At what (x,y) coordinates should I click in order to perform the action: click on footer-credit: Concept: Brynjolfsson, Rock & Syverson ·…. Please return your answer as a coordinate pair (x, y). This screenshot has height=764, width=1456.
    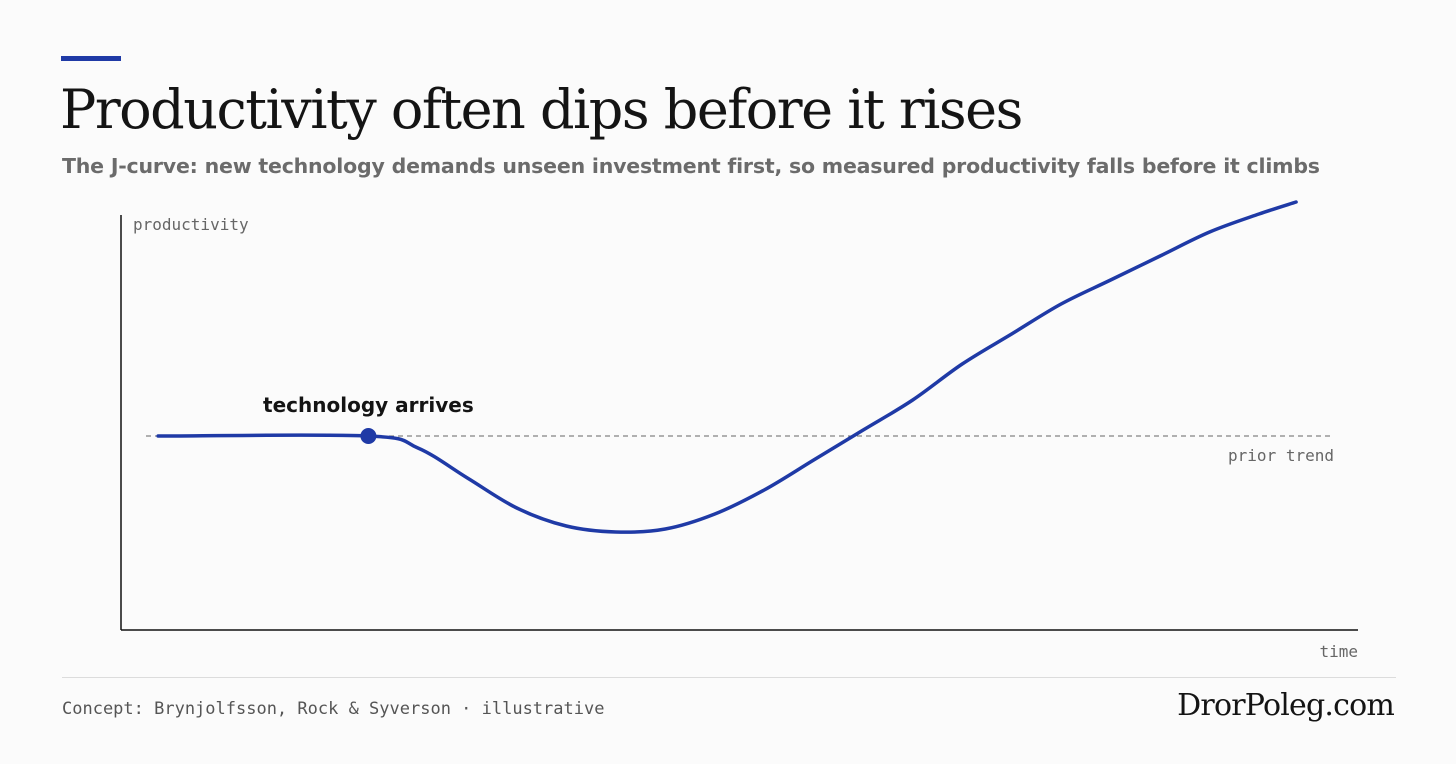
    Looking at the image, I should click on (333, 709).